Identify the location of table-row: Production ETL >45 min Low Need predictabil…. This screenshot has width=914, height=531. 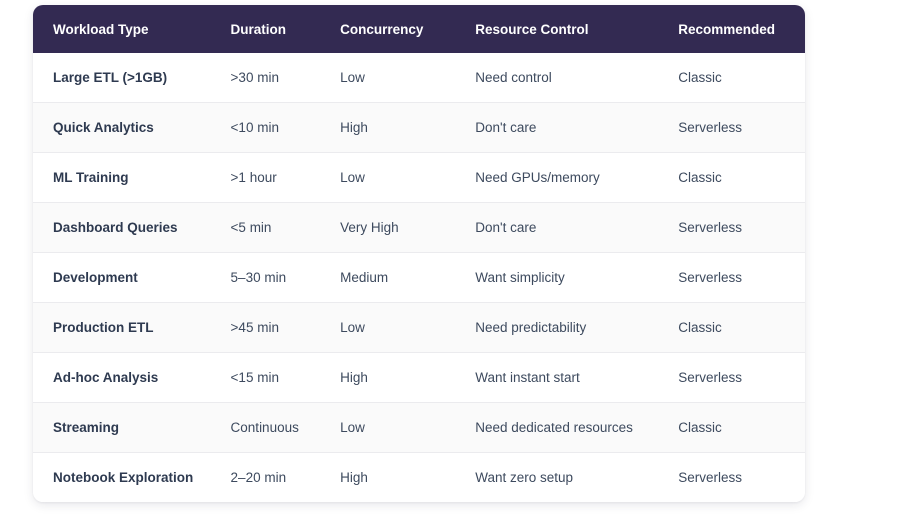
(419, 327).